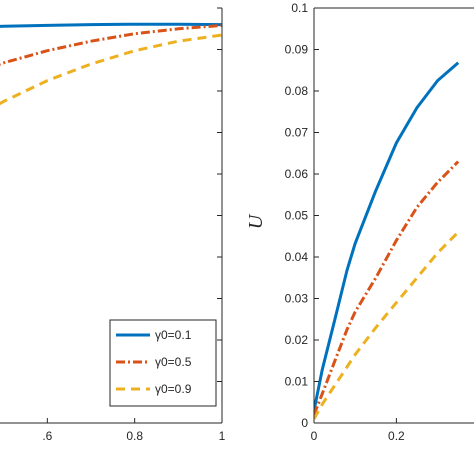  What do you see at coordinates (299, 8) in the screenshot?
I see `right-plot-y-tick-label: 0.1` at bounding box center [299, 8].